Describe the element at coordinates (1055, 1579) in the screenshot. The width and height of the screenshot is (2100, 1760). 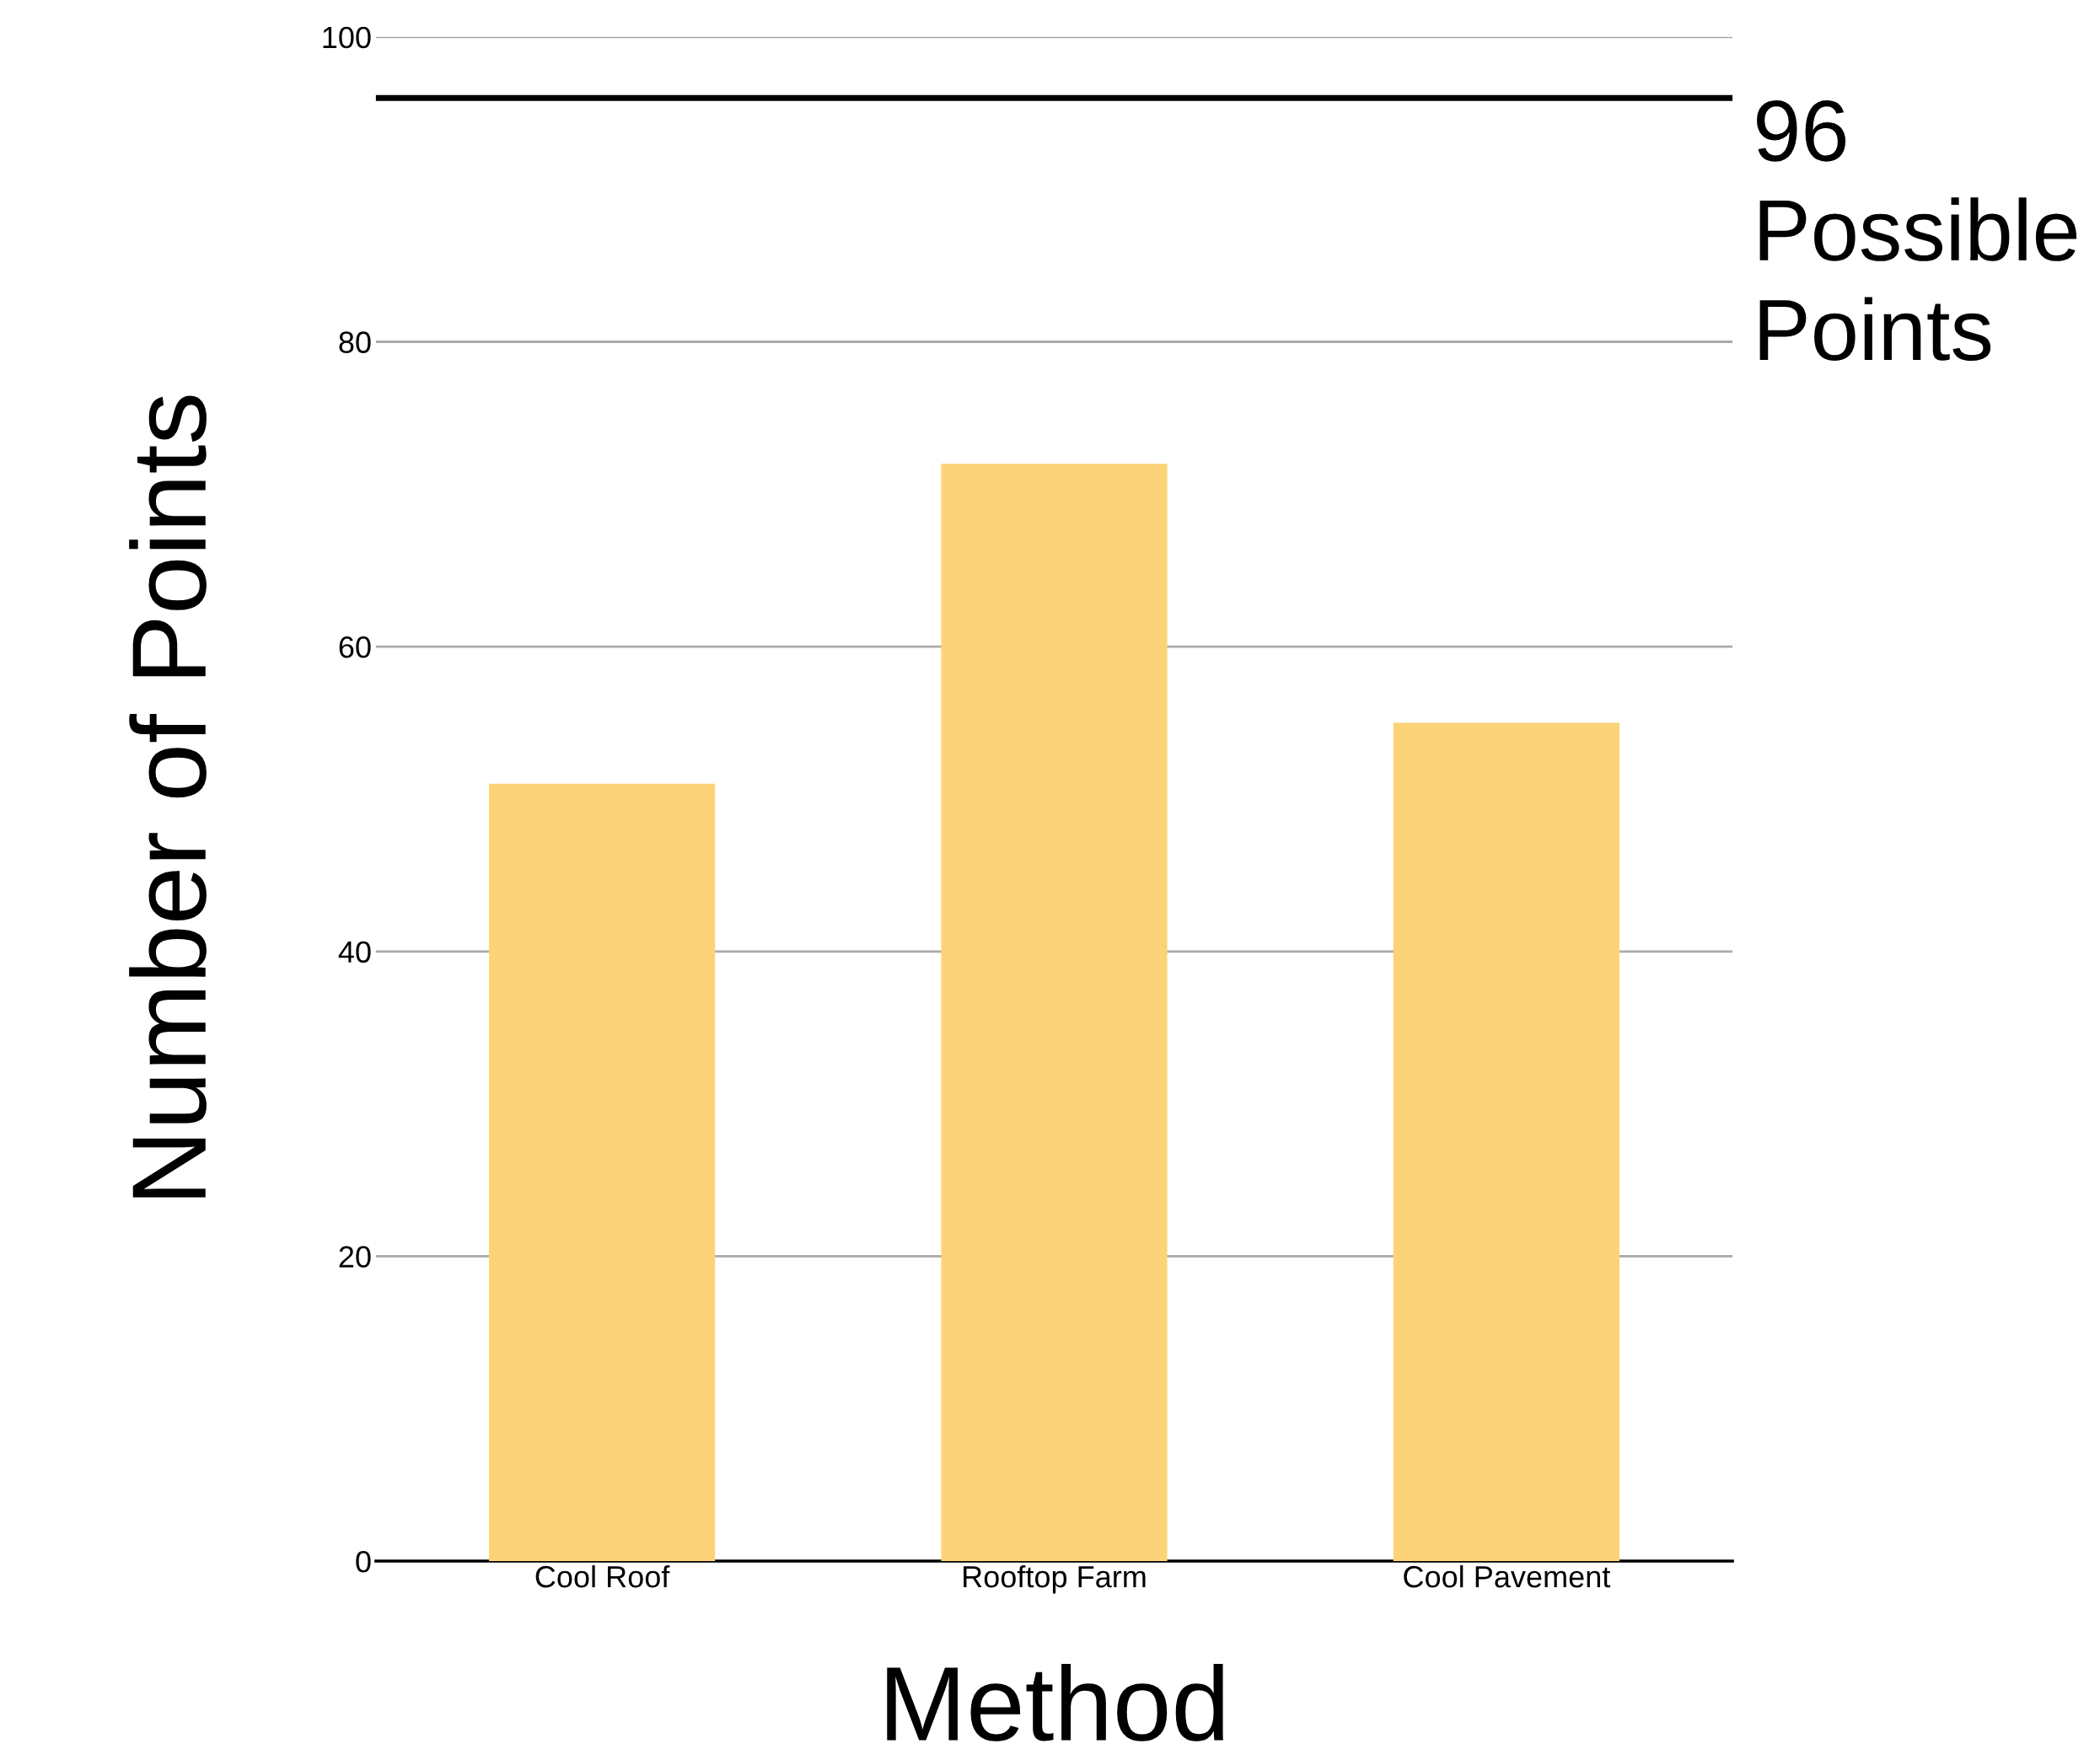
I see `x-tick-label: Rooftop Farm` at that location.